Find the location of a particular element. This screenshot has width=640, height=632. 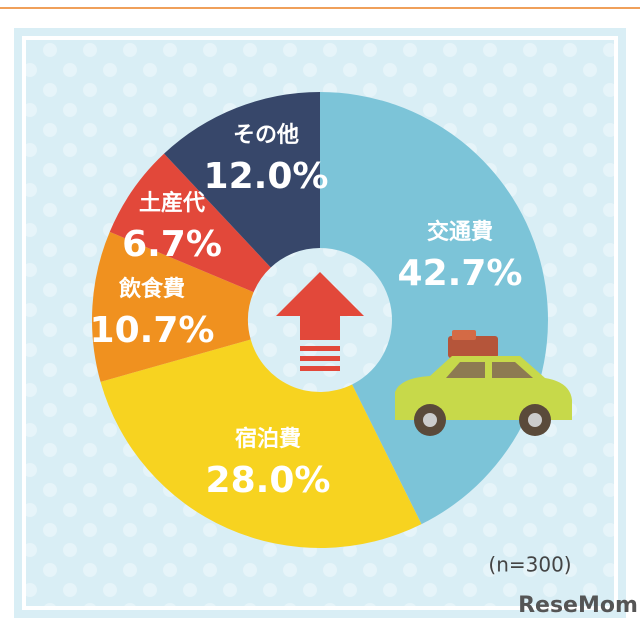

category-label: その他 is located at coordinates (266, 135).